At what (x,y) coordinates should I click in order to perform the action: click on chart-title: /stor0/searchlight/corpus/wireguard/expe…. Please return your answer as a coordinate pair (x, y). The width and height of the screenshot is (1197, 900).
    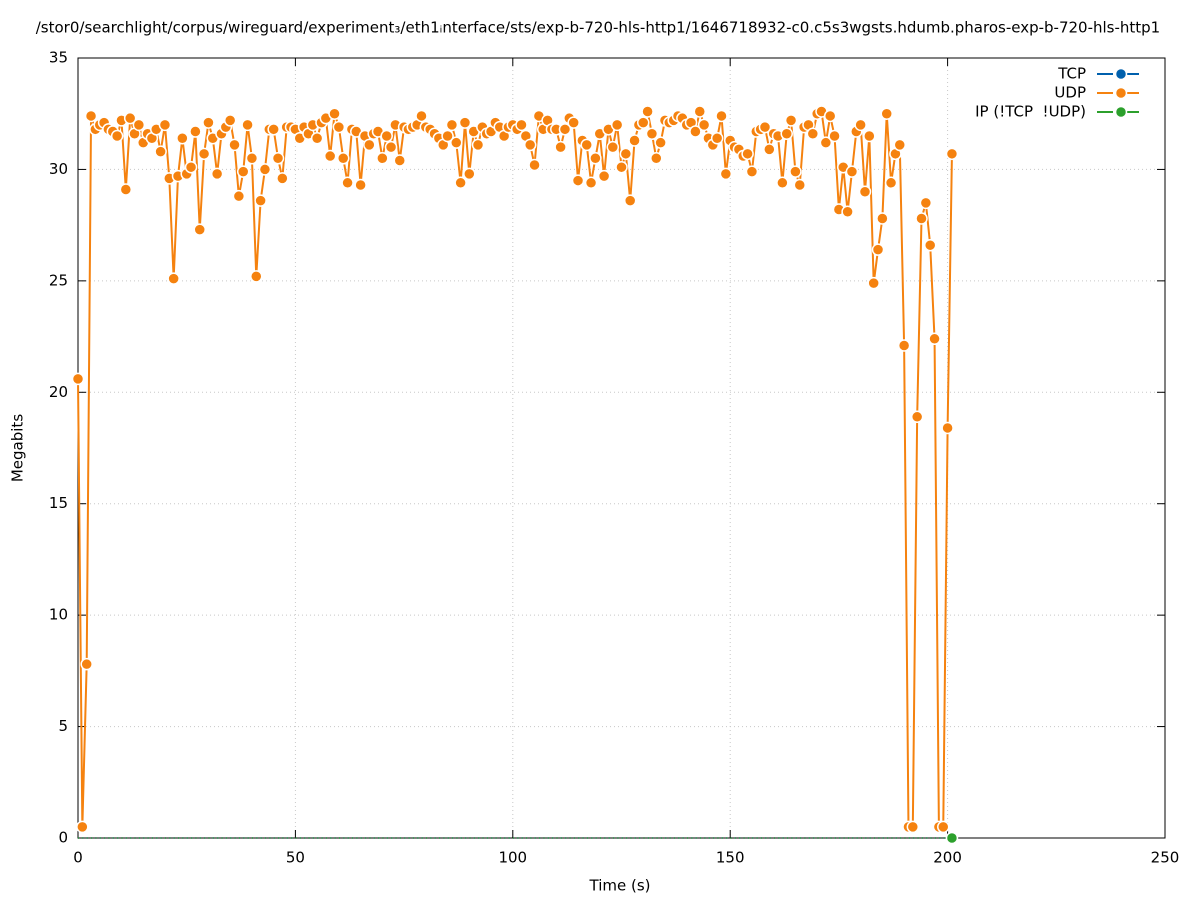
    Looking at the image, I should click on (598, 28).